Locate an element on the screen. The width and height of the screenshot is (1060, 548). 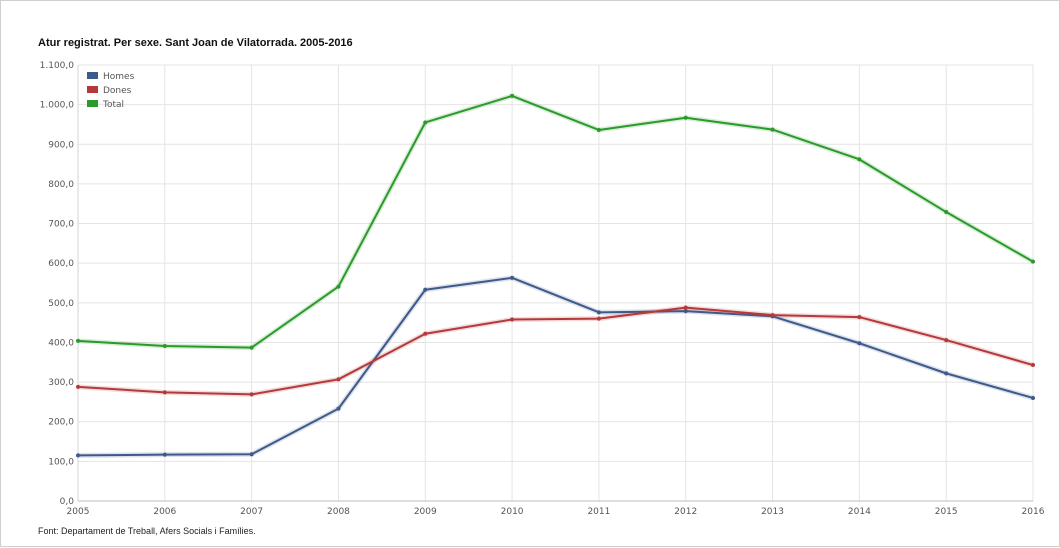
x-tick-label: 2009 is located at coordinates (425, 512).